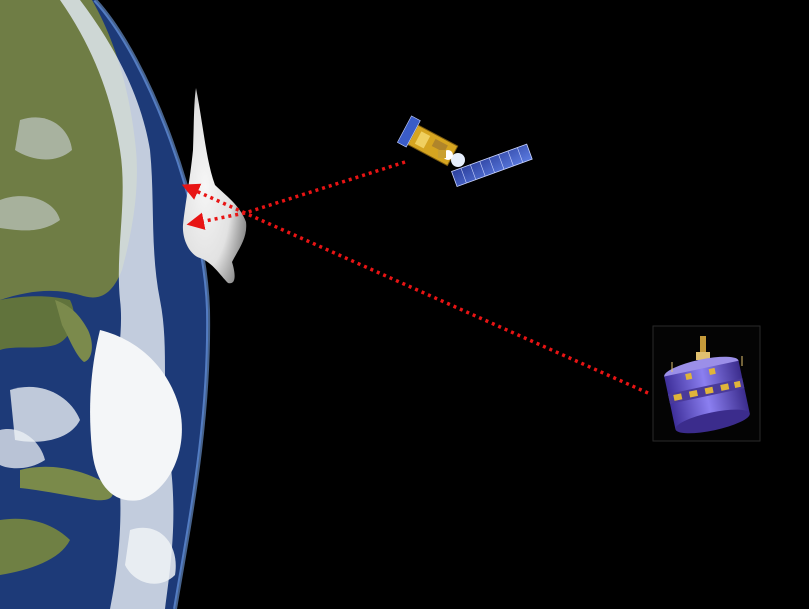 The width and height of the screenshot is (809, 609). Describe the element at coordinates (216, 220) in the screenshot. I see `lower-arrow` at that location.